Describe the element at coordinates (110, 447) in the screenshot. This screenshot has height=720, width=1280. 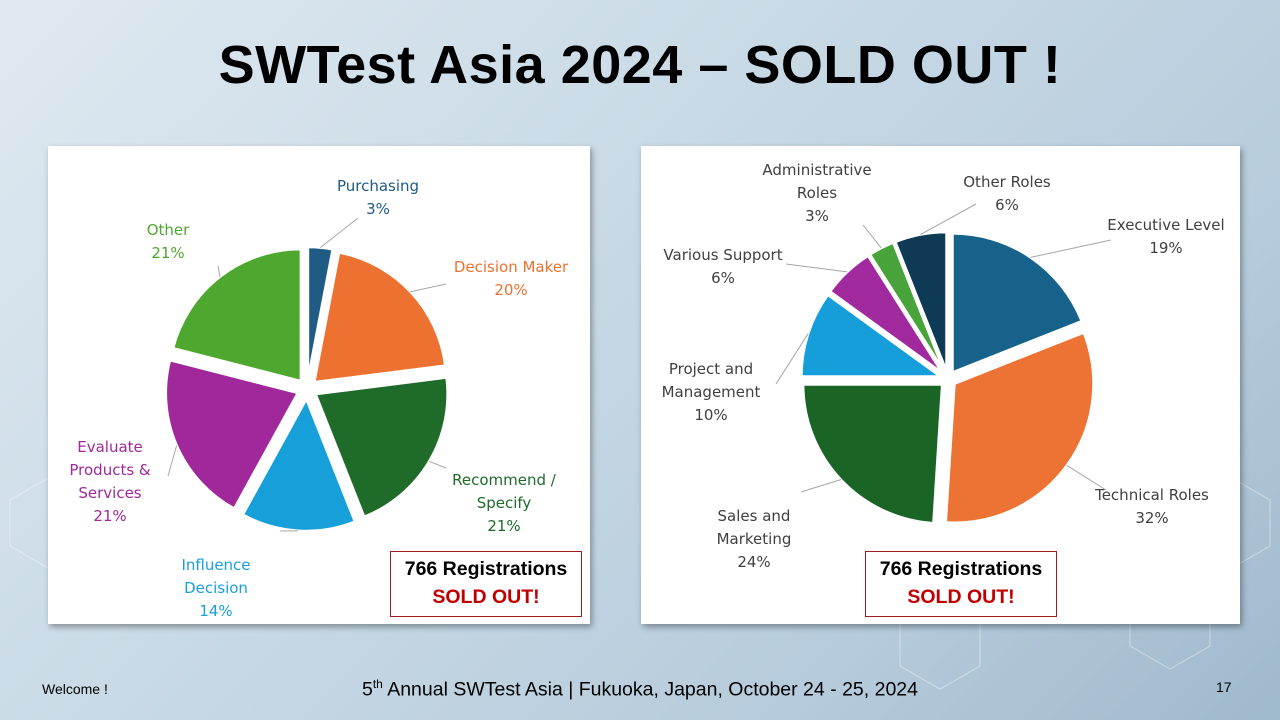
I see `slice-label-evaluate-products-services: Evaluate` at that location.